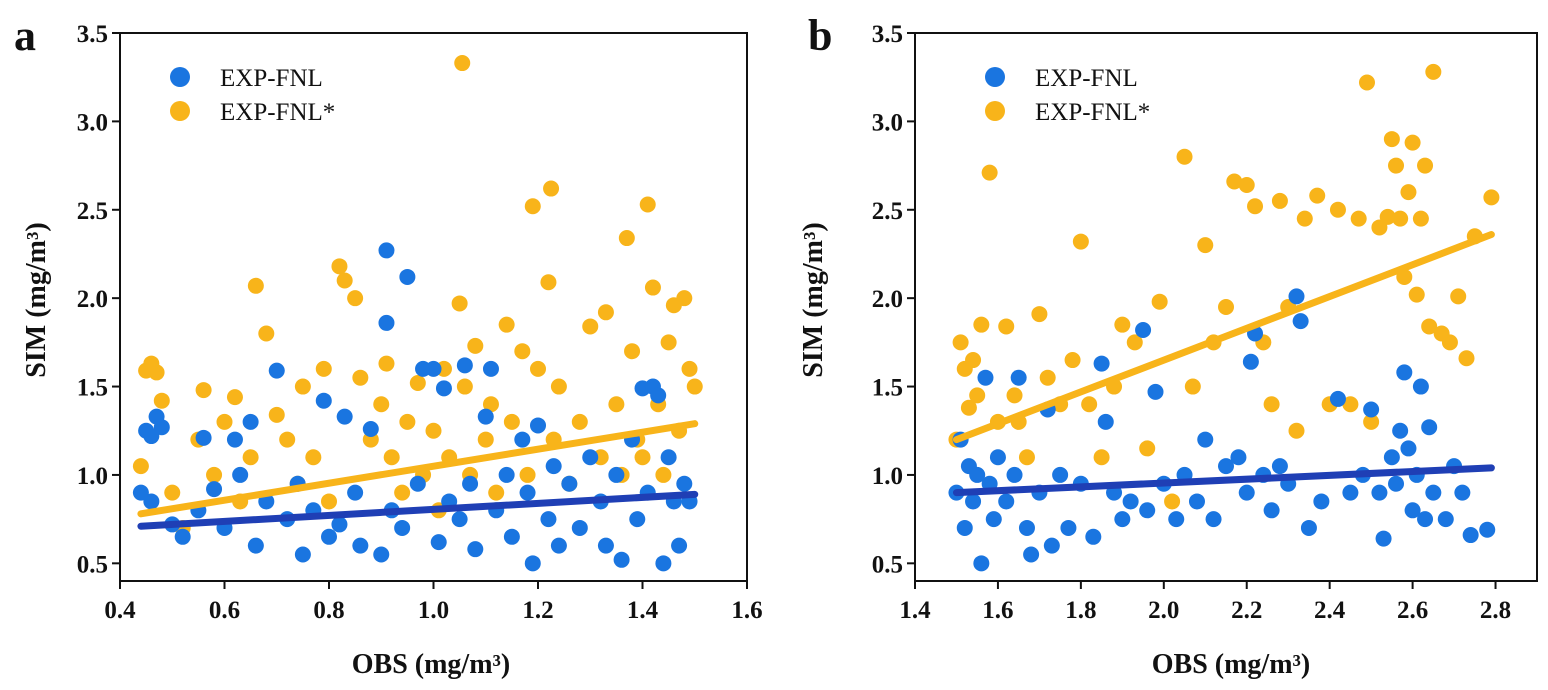  I want to click on x-tick-label: 1.4, so click(643, 610).